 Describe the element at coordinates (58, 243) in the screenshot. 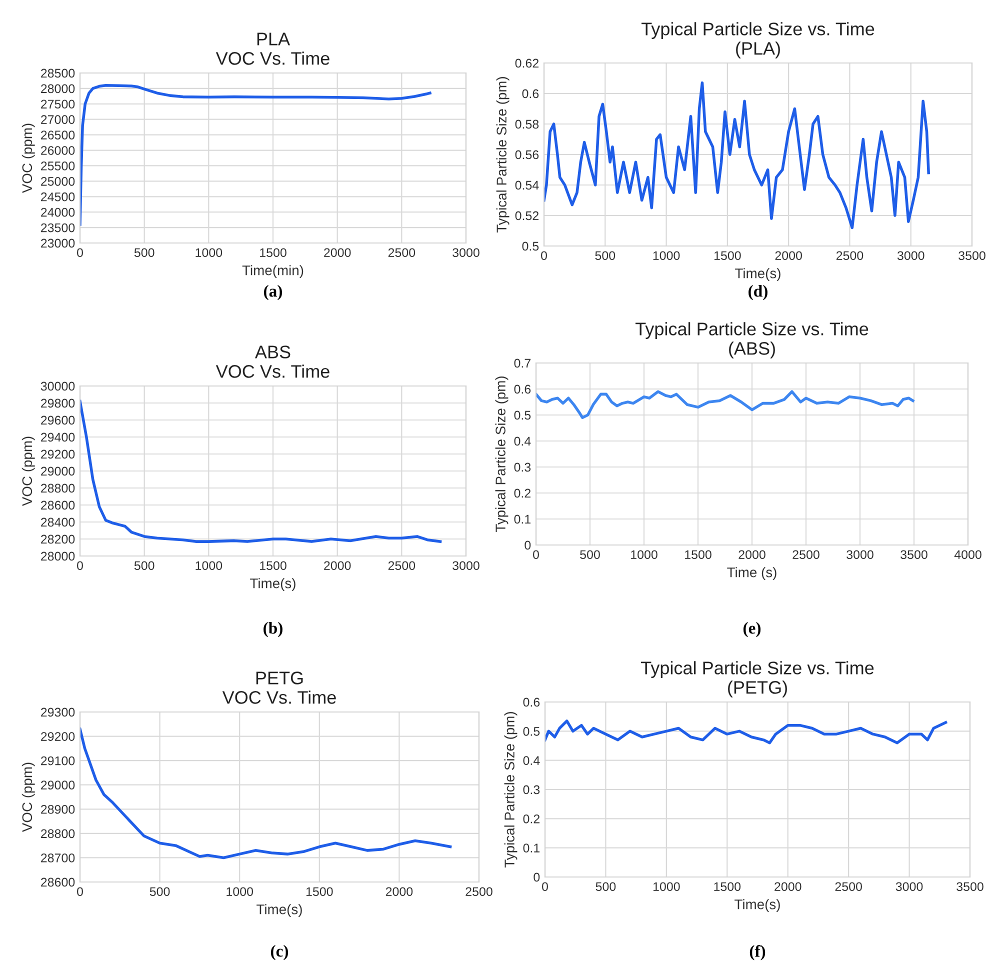

I see `y-tick-label: 23000` at that location.